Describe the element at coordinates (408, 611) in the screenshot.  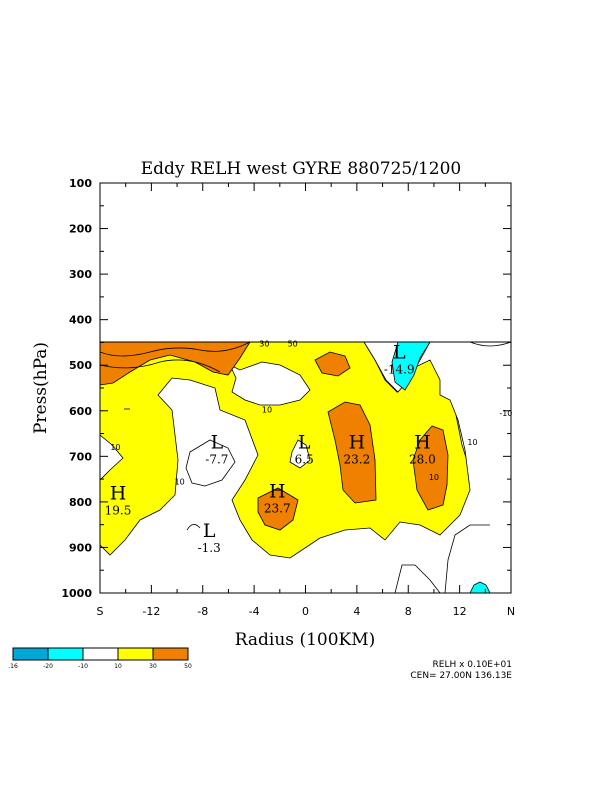
I see `x-tick-label: 8` at that location.